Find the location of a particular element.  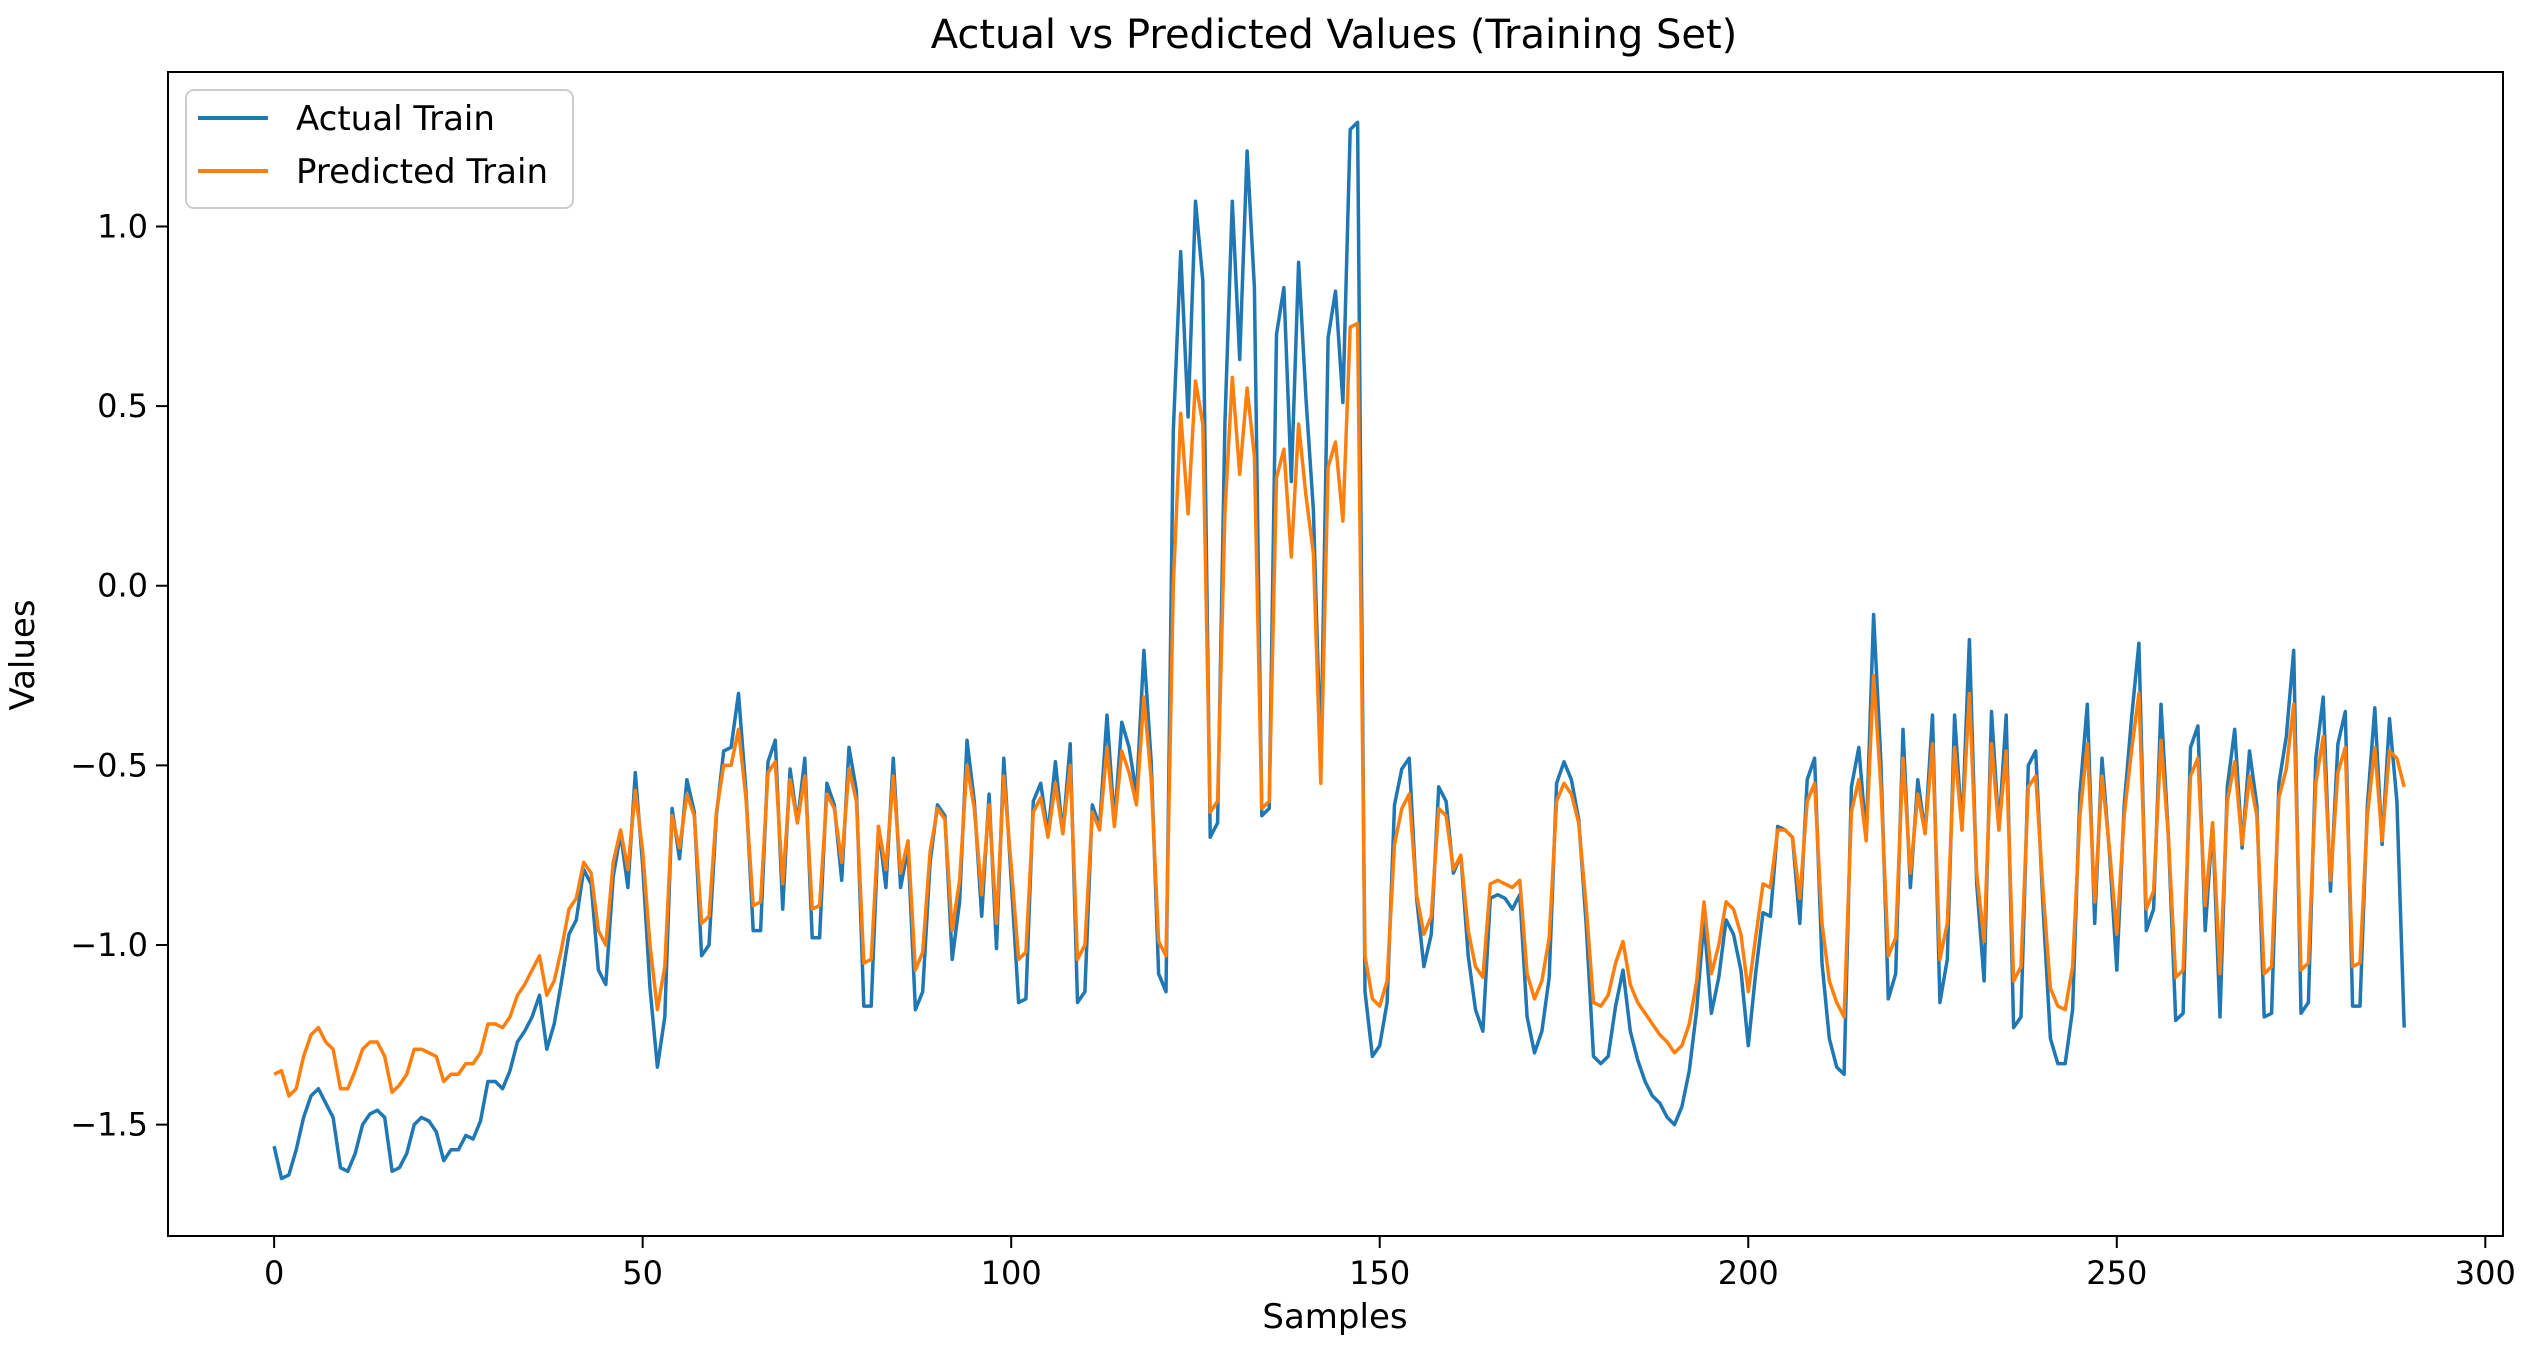

y-tick-label: −1.0 is located at coordinates (109, 945).